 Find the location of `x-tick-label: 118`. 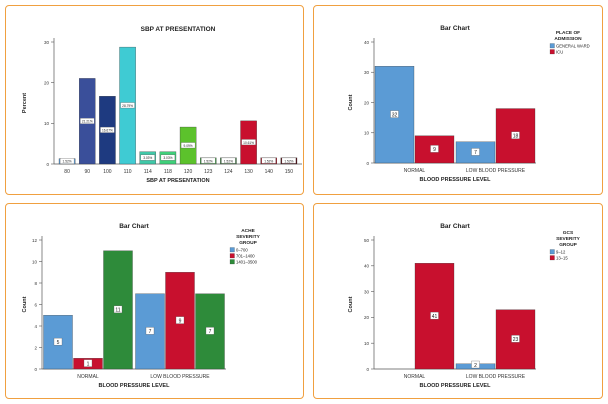

x-tick-label: 118 is located at coordinates (168, 172).